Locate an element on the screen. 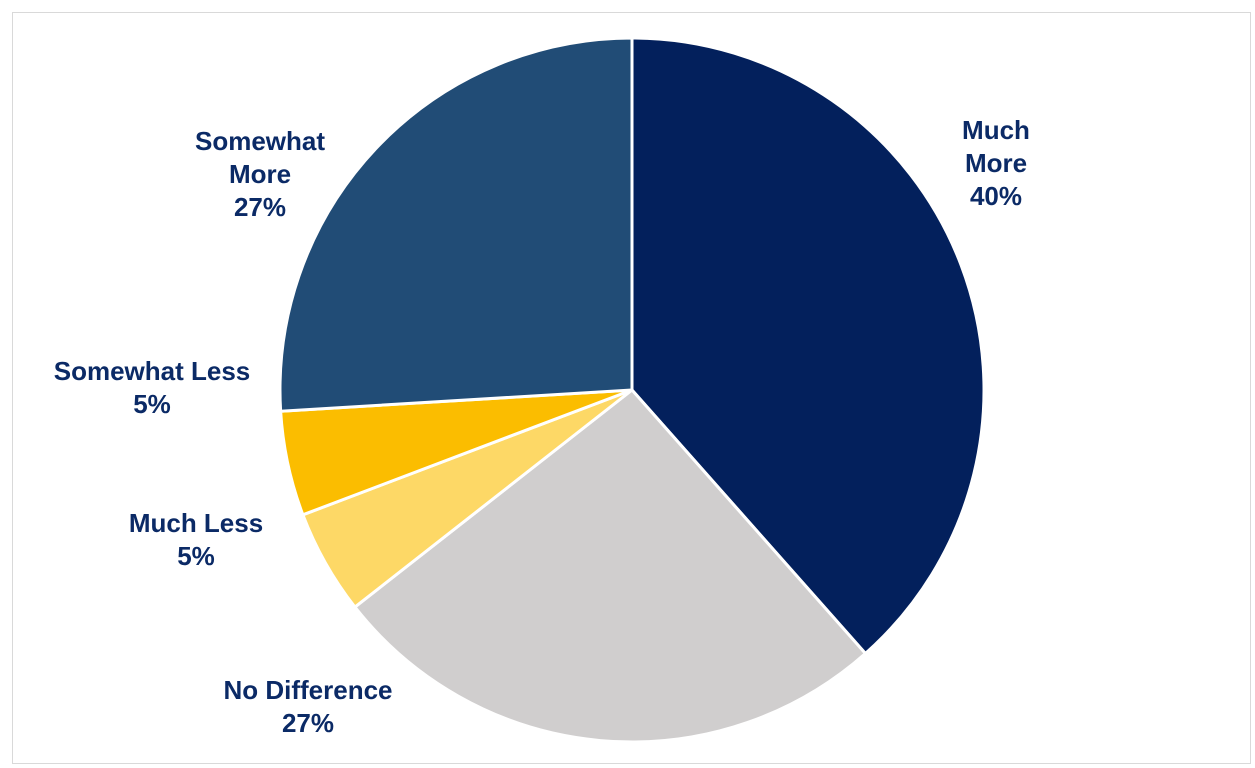 The image size is (1255, 768). slice-category-label: Somewhat is located at coordinates (260, 141).